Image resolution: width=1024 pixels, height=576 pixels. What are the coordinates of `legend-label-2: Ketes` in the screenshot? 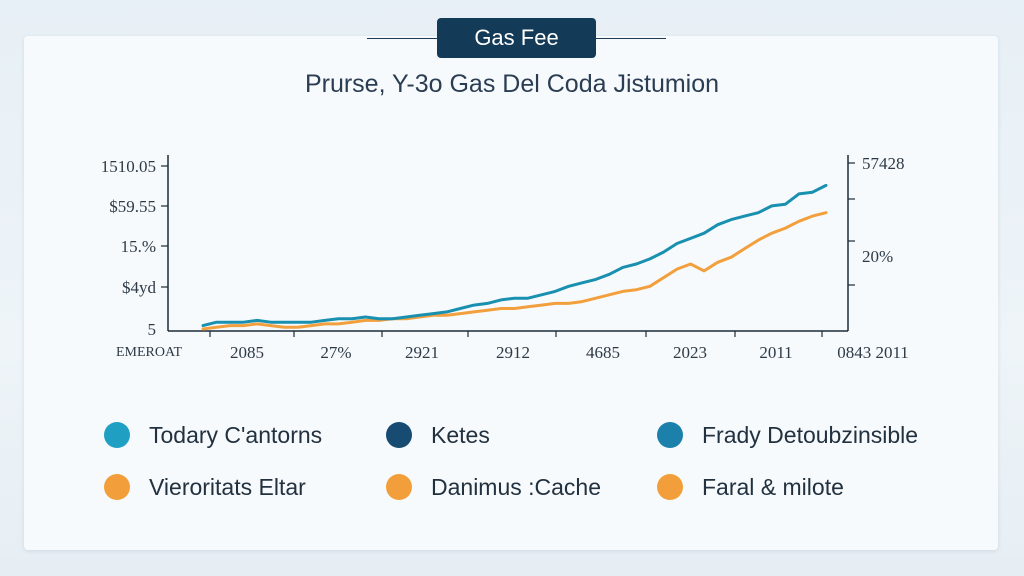 It's located at (460, 434).